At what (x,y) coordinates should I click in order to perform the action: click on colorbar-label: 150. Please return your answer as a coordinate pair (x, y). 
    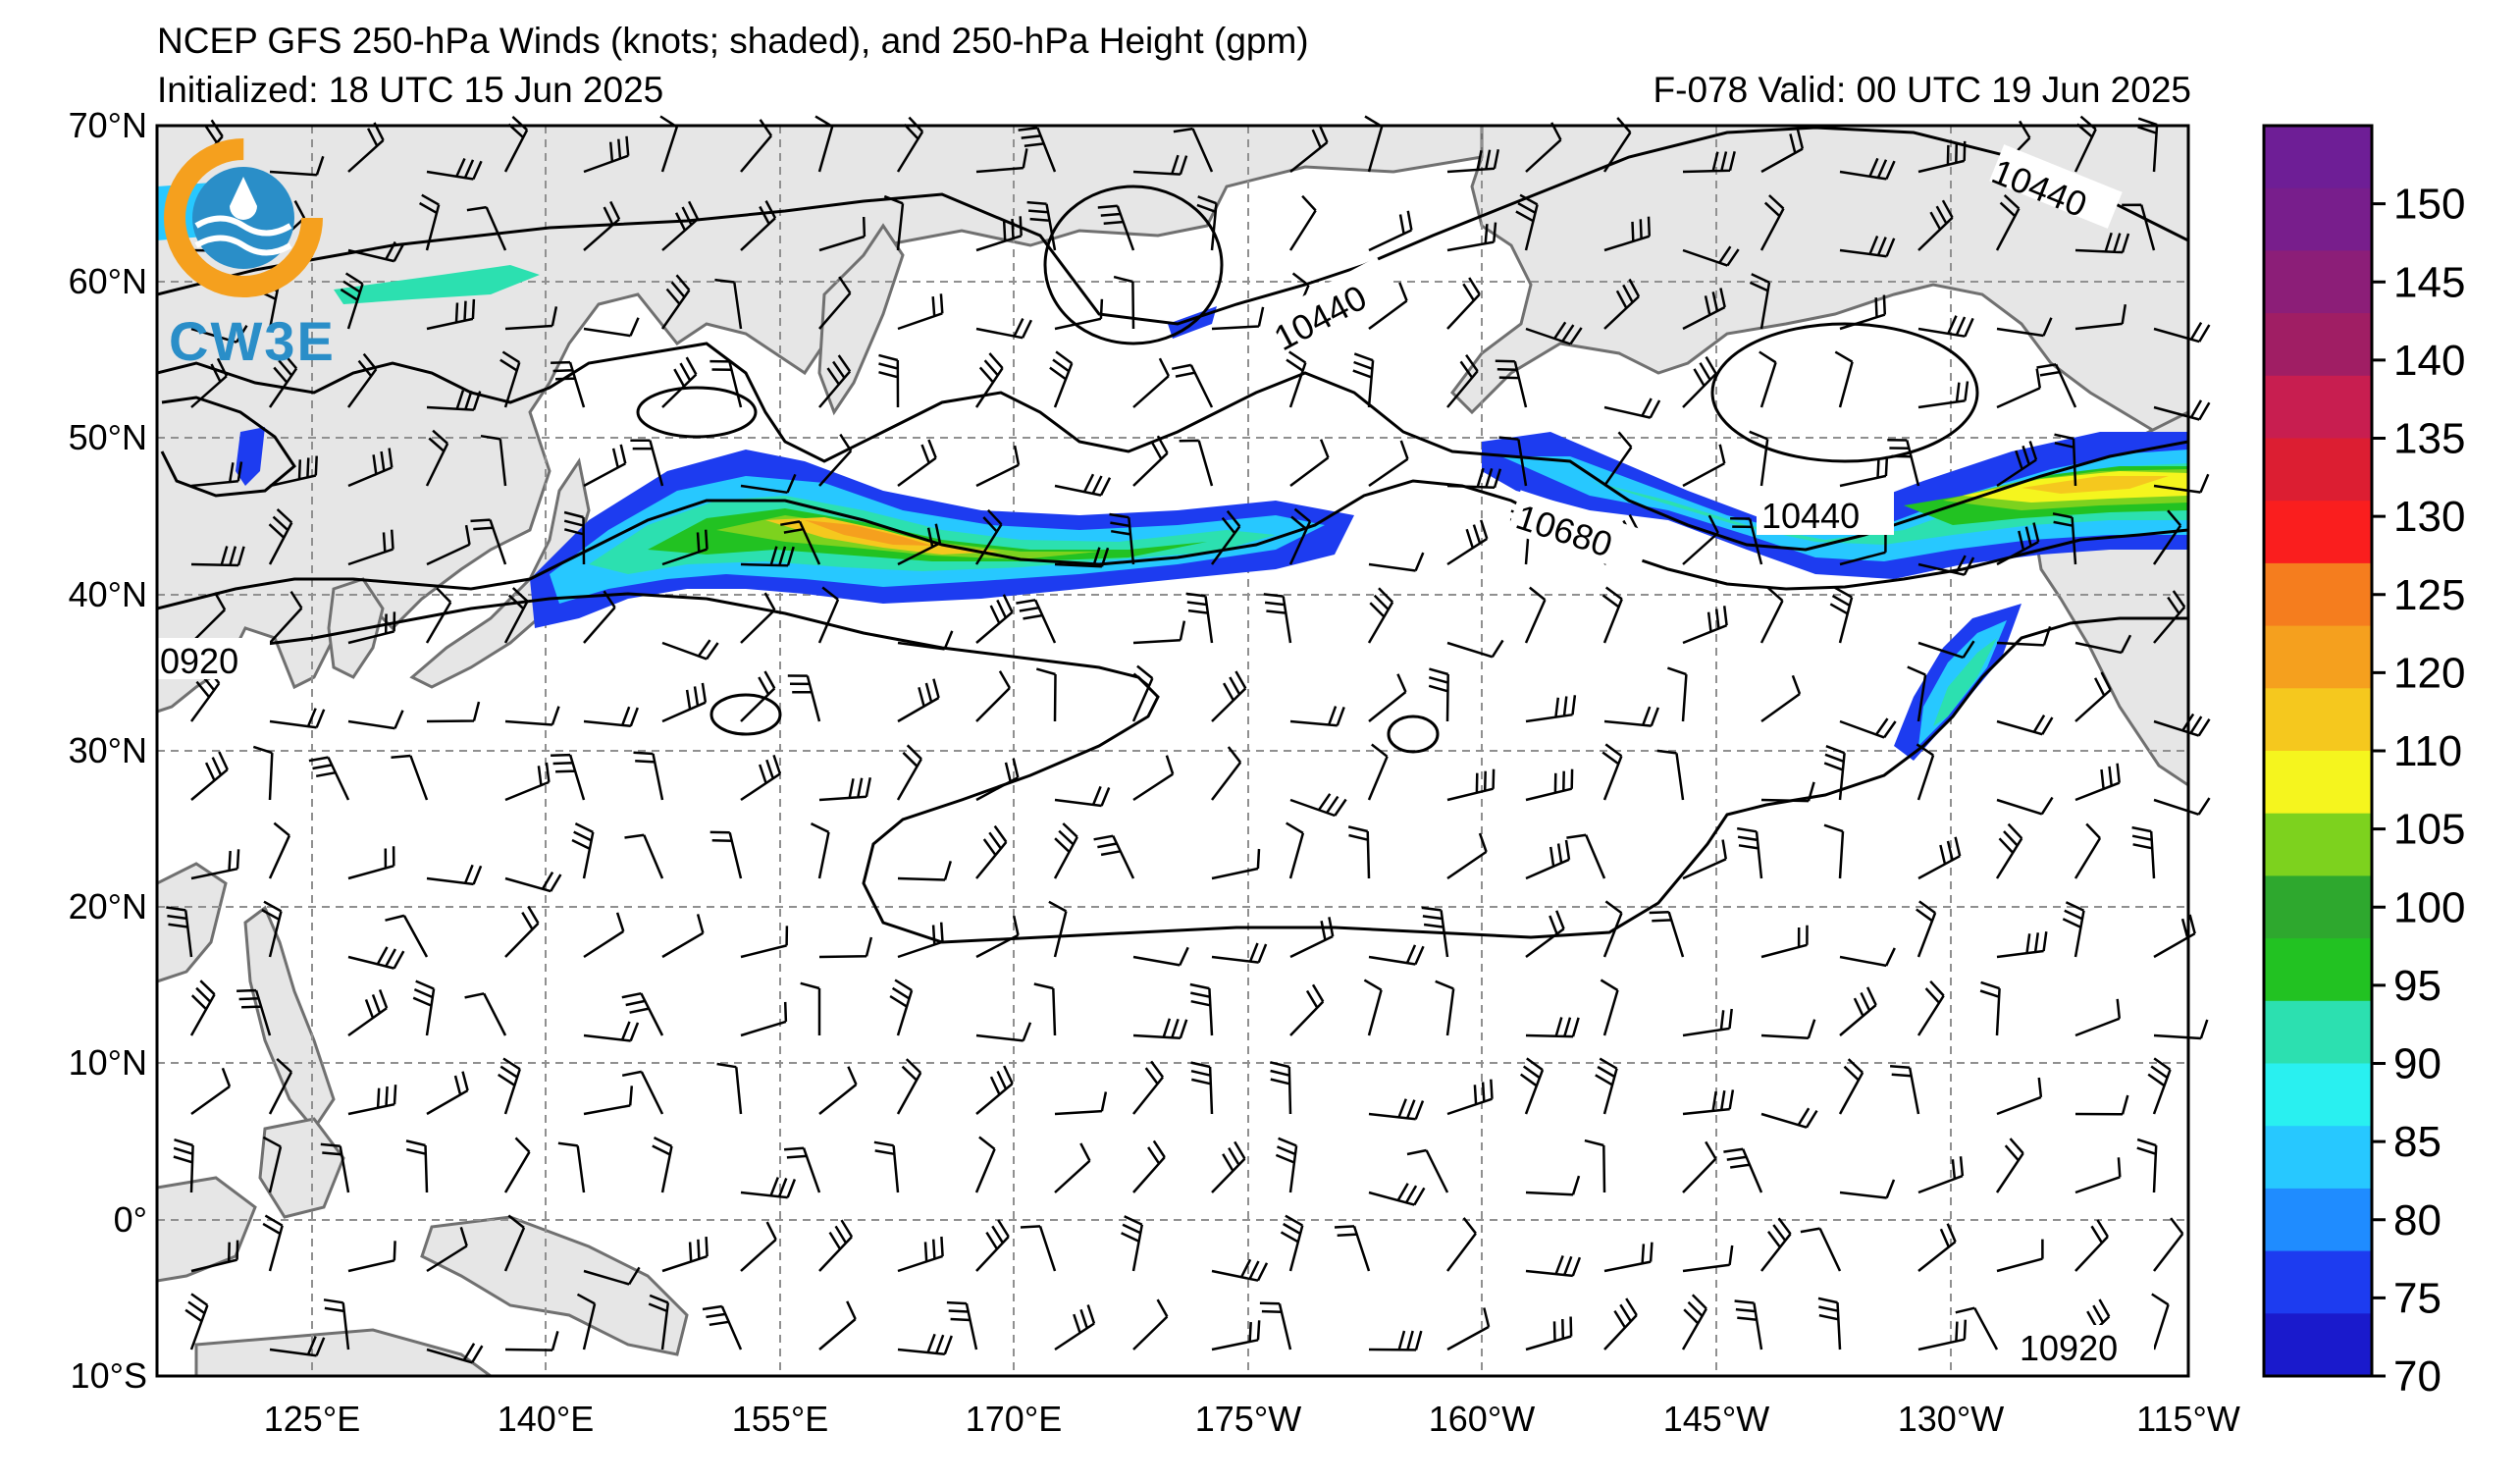
    Looking at the image, I should click on (2429, 205).